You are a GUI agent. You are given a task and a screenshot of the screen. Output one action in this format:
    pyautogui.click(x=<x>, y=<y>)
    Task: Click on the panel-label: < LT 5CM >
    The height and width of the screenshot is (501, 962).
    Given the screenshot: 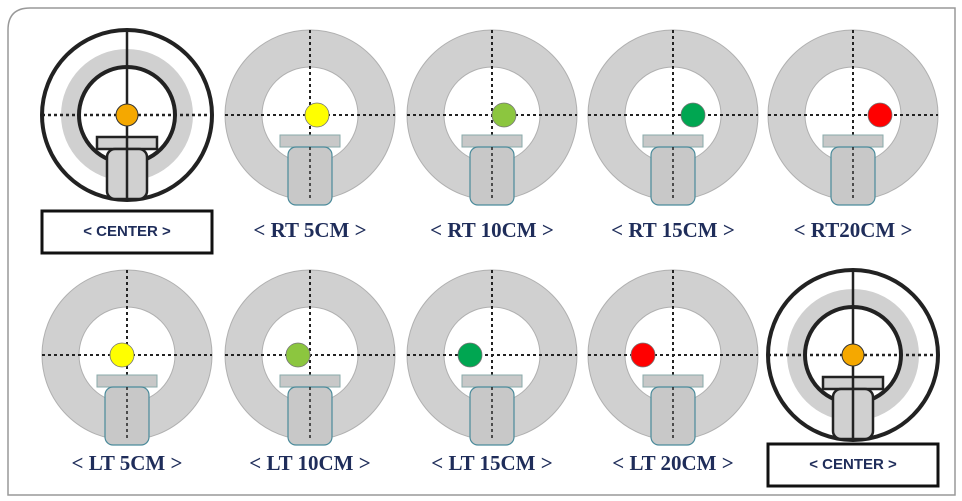 What is the action you would take?
    pyautogui.click(x=127, y=463)
    